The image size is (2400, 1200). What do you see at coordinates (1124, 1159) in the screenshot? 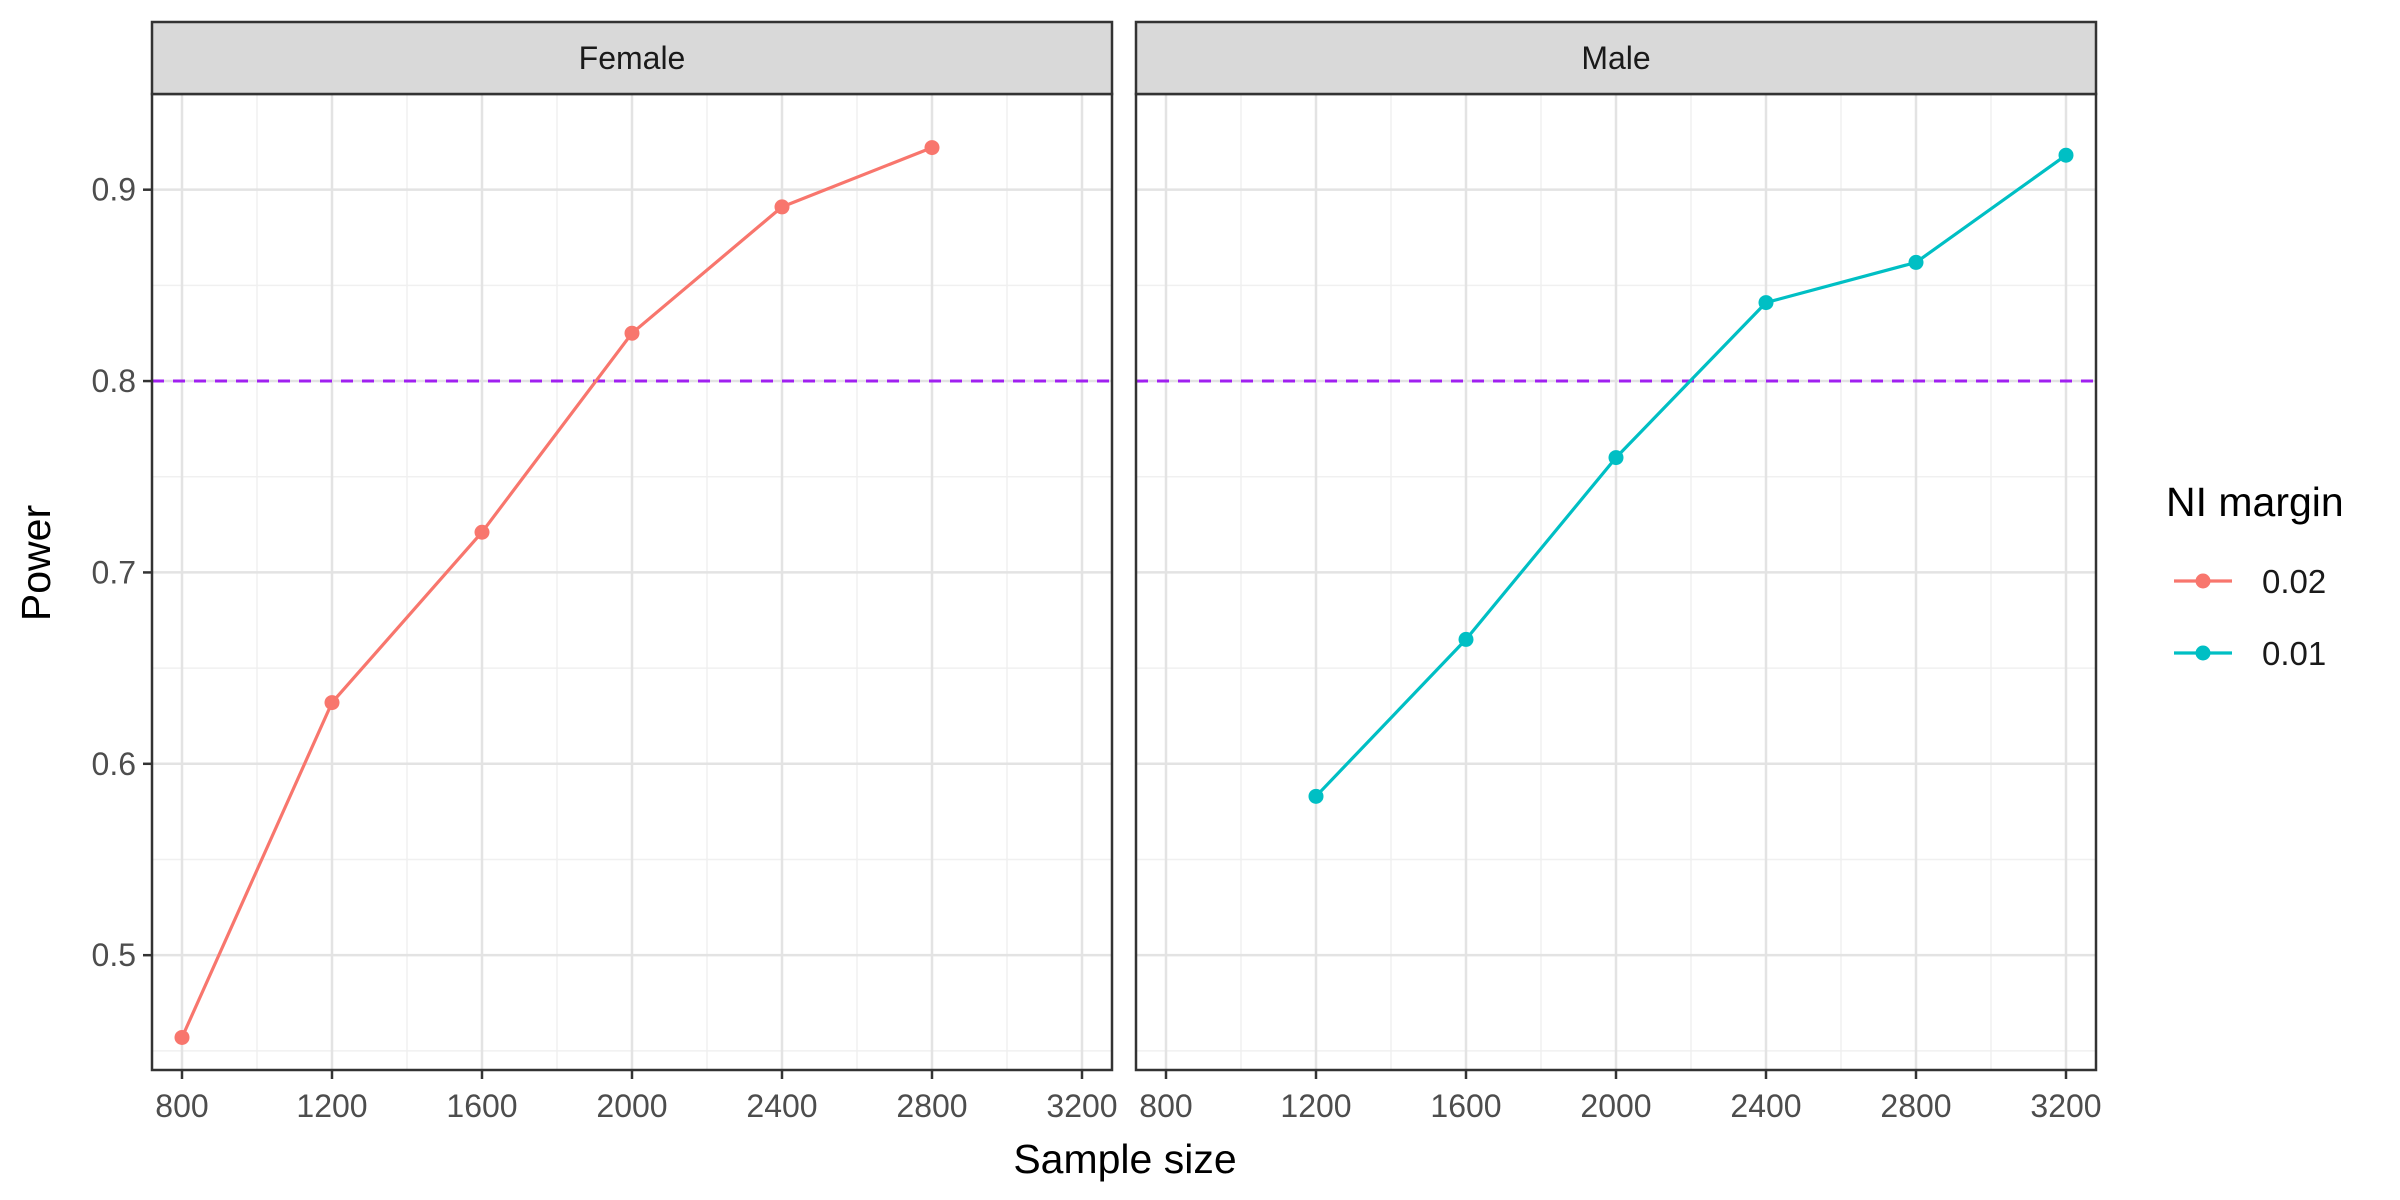
I see `x-axis-title: Sample size` at bounding box center [1124, 1159].